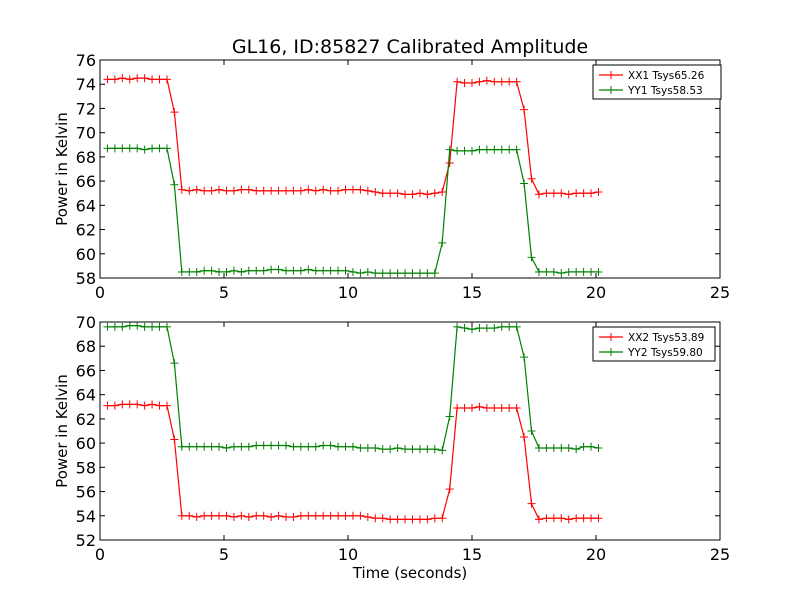  Describe the element at coordinates (720, 292) in the screenshot. I see `x-tick-label: 25` at that location.